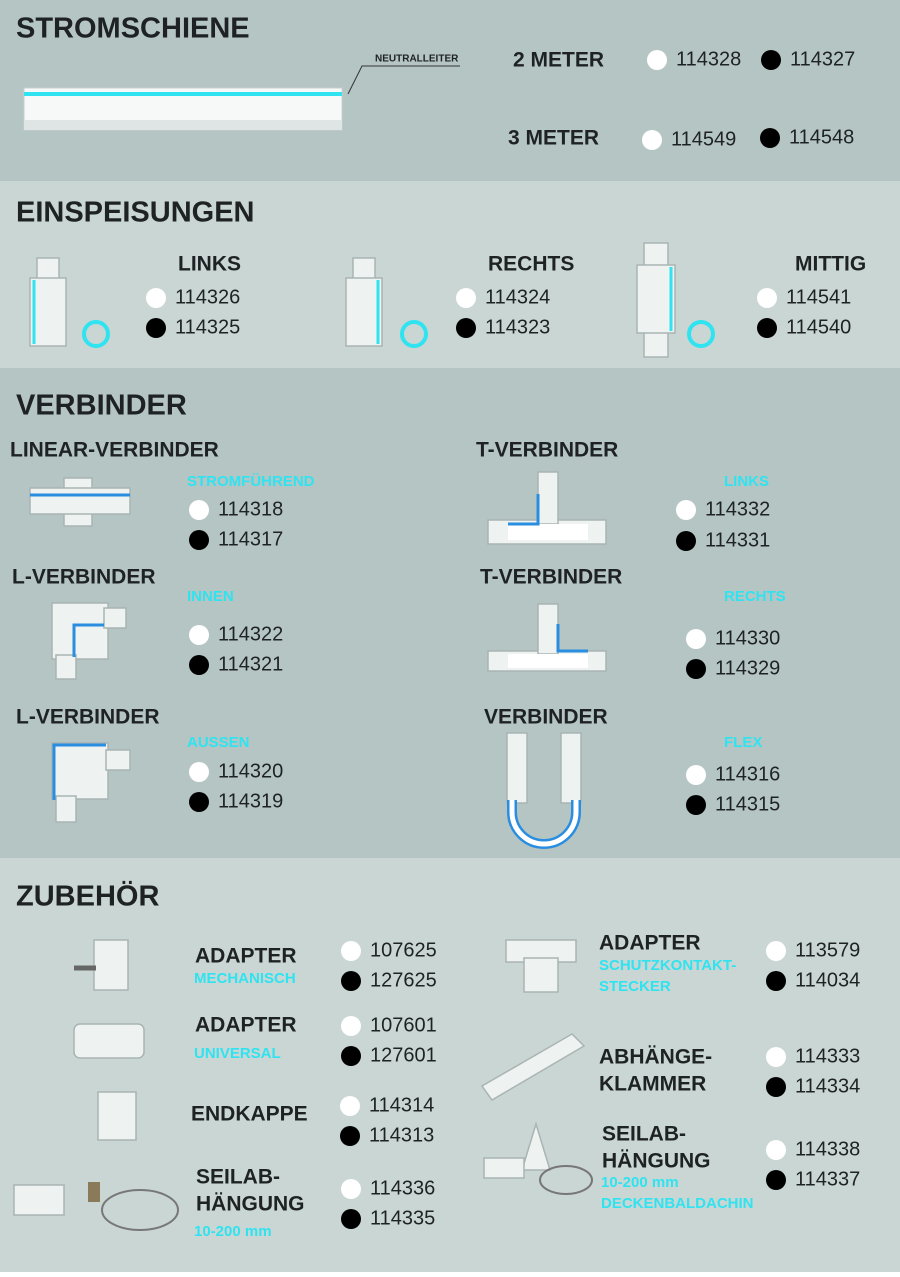 This screenshot has height=1277, width=900. What do you see at coordinates (101, 406) in the screenshot?
I see `section-title: VERBINDER` at bounding box center [101, 406].